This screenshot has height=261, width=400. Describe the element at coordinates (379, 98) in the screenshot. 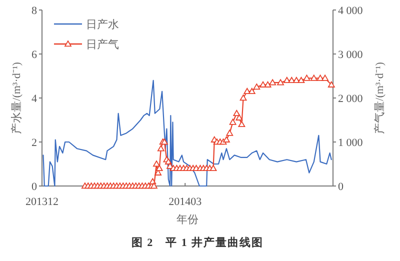

I see `y2-axis-title: 产气量/(m³·d⁻¹)` at that location.